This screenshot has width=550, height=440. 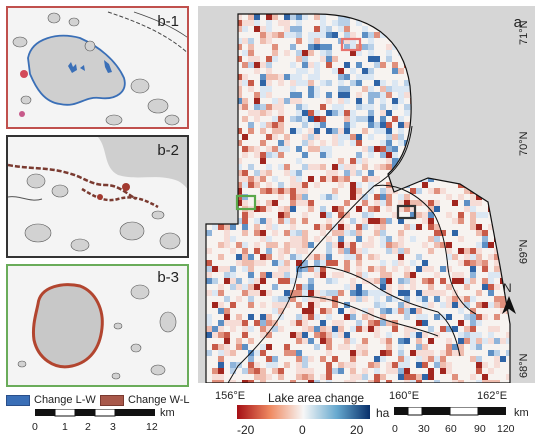 What do you see at coordinates (450, 411) in the screenshot?
I see `scalebar-right` at bounding box center [450, 411].